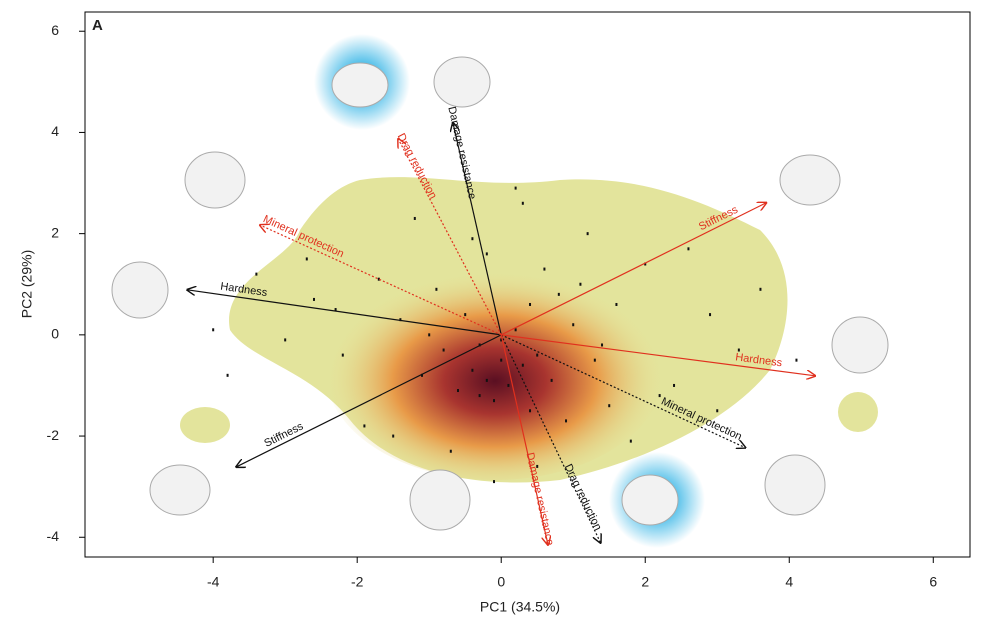 This screenshot has height=629, width=1000. What do you see at coordinates (97, 25) in the screenshot?
I see `panel-label: A` at bounding box center [97, 25].